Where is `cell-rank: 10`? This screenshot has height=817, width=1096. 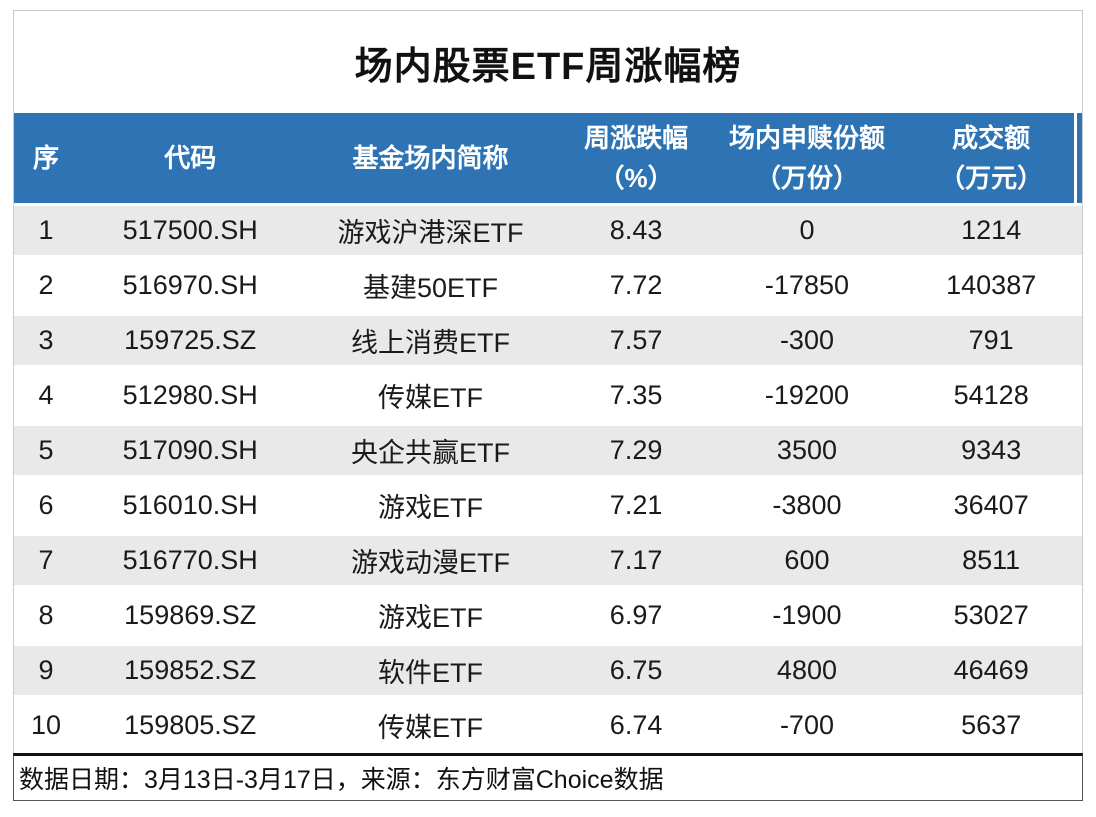 cell-rank: 10 is located at coordinates (46, 725).